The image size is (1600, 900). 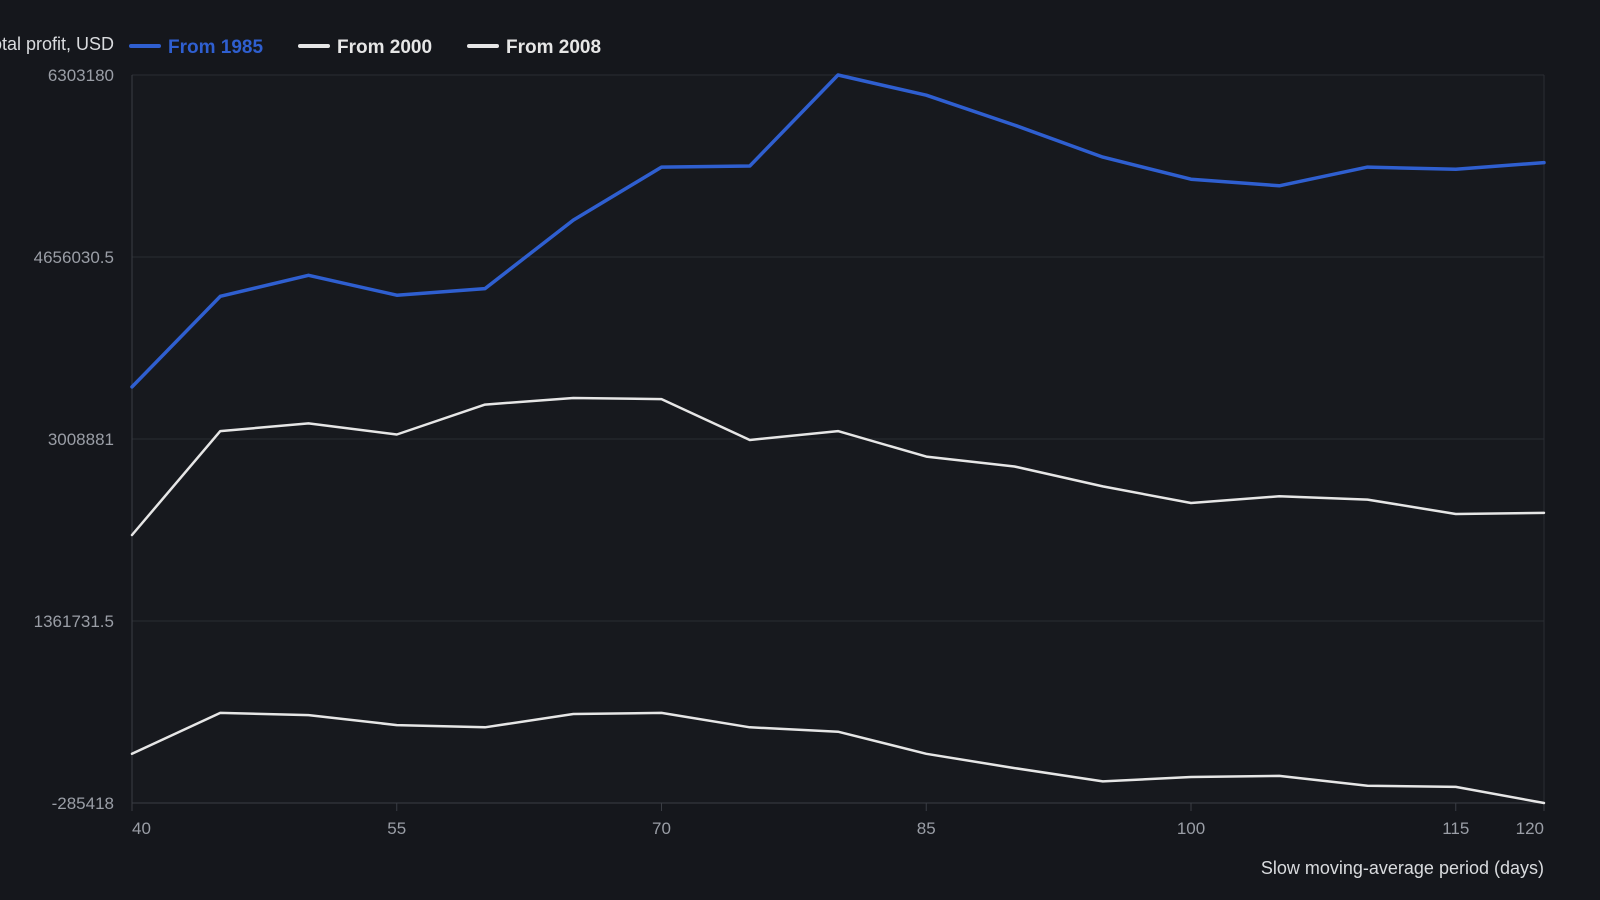 I want to click on series-line-from-2008, so click(x=838, y=758).